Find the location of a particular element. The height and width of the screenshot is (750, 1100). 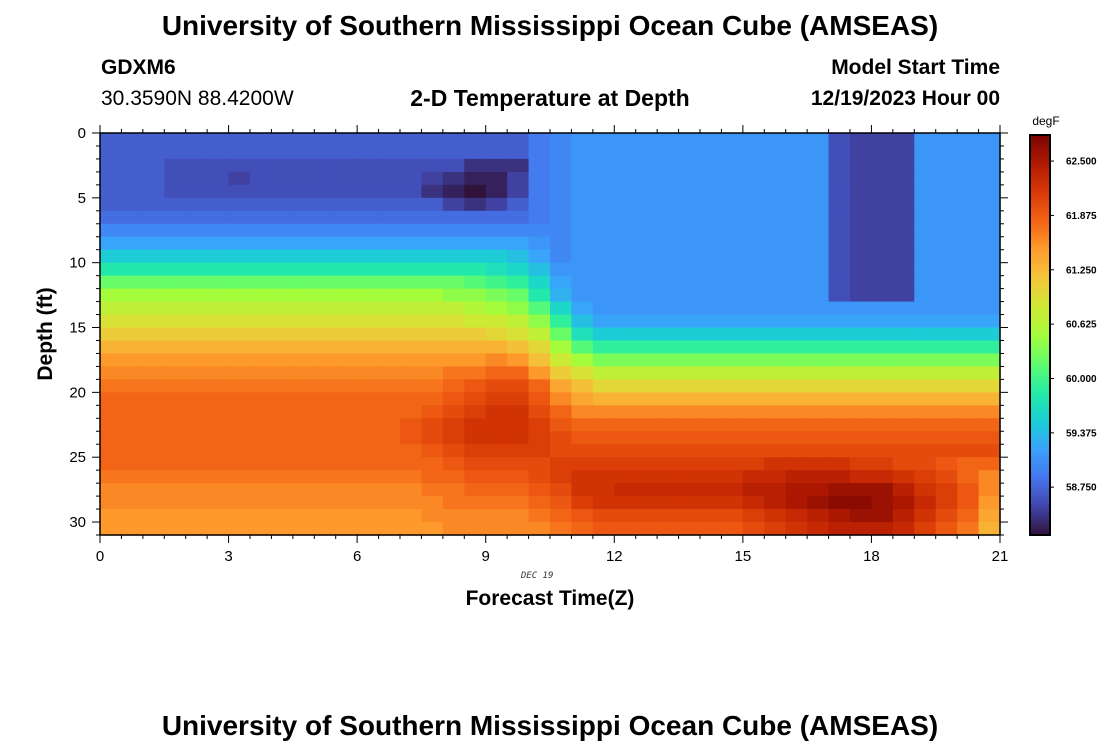

colorbar-gradient is located at coordinates (1040, 335).